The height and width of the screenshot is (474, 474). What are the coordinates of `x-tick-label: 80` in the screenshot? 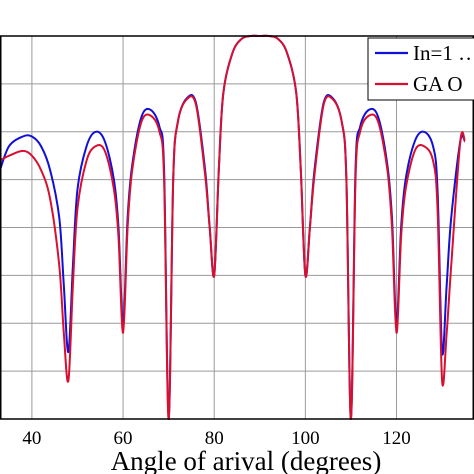 It's located at (214, 438).